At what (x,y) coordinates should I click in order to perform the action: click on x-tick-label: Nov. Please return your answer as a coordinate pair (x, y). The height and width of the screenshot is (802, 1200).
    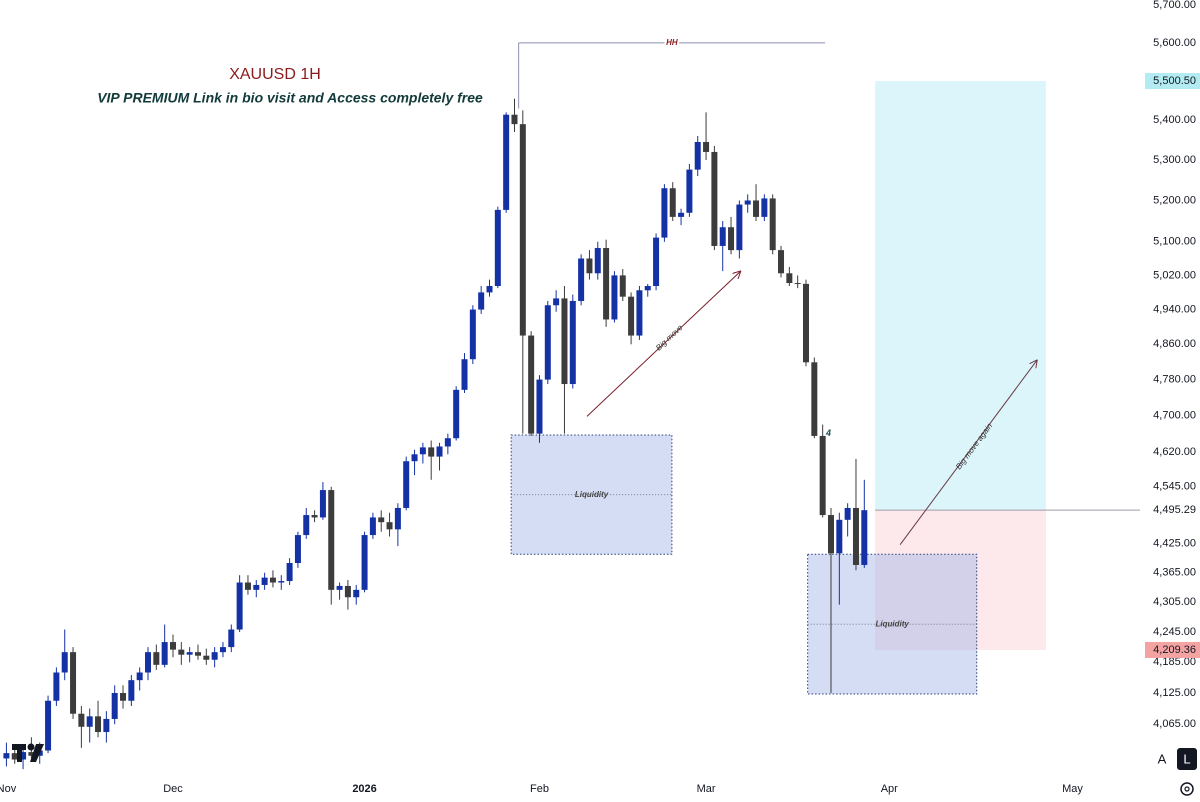
    Looking at the image, I should click on (8, 789).